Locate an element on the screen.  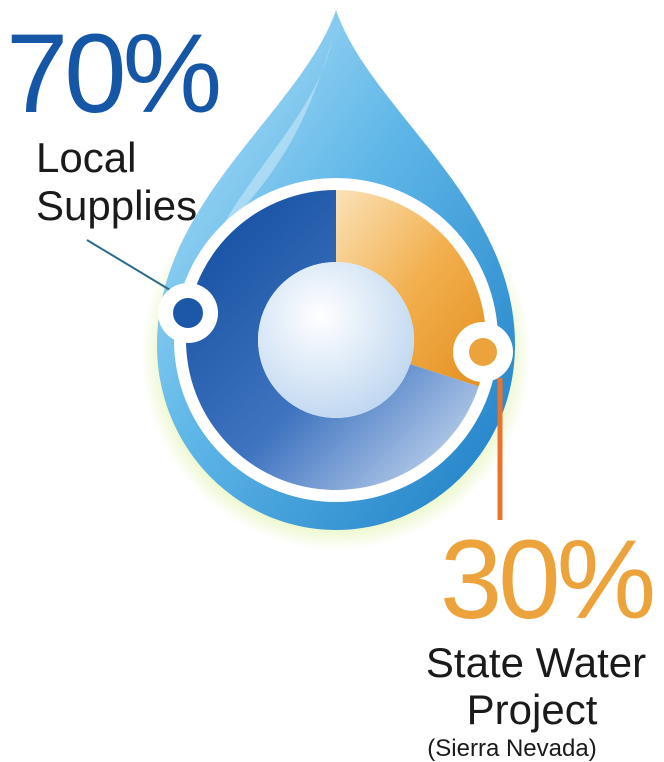
local-label-line-2: Supplies is located at coordinates (116, 205).